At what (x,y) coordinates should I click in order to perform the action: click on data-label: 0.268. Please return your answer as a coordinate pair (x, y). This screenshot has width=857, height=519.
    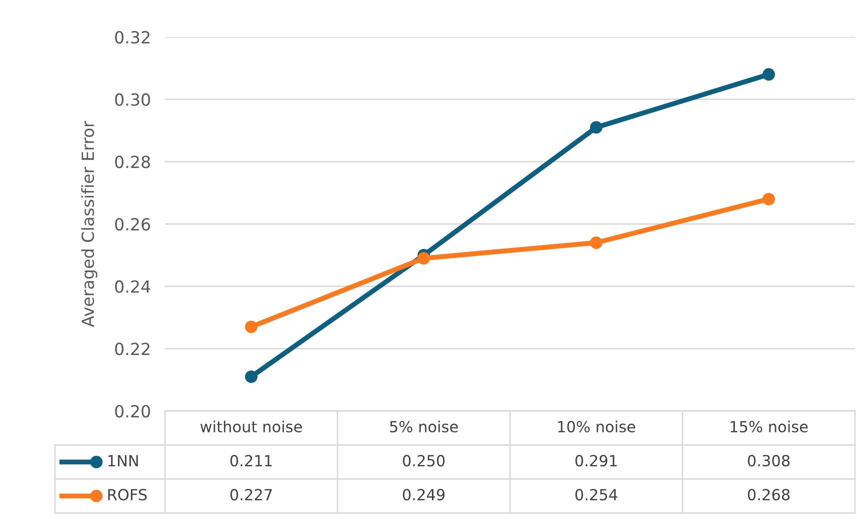
    Looking at the image, I should click on (769, 494).